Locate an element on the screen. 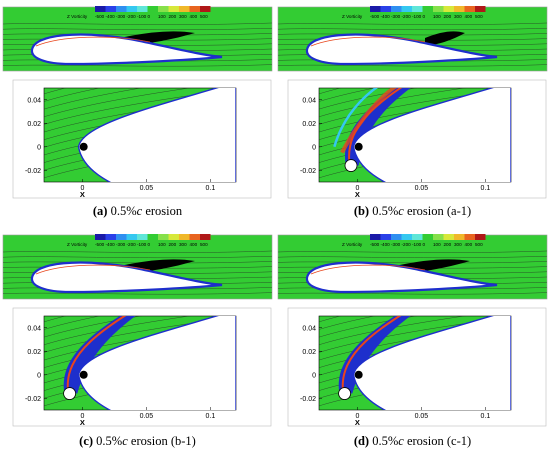  legend-level: 200 is located at coordinates (448, 244).